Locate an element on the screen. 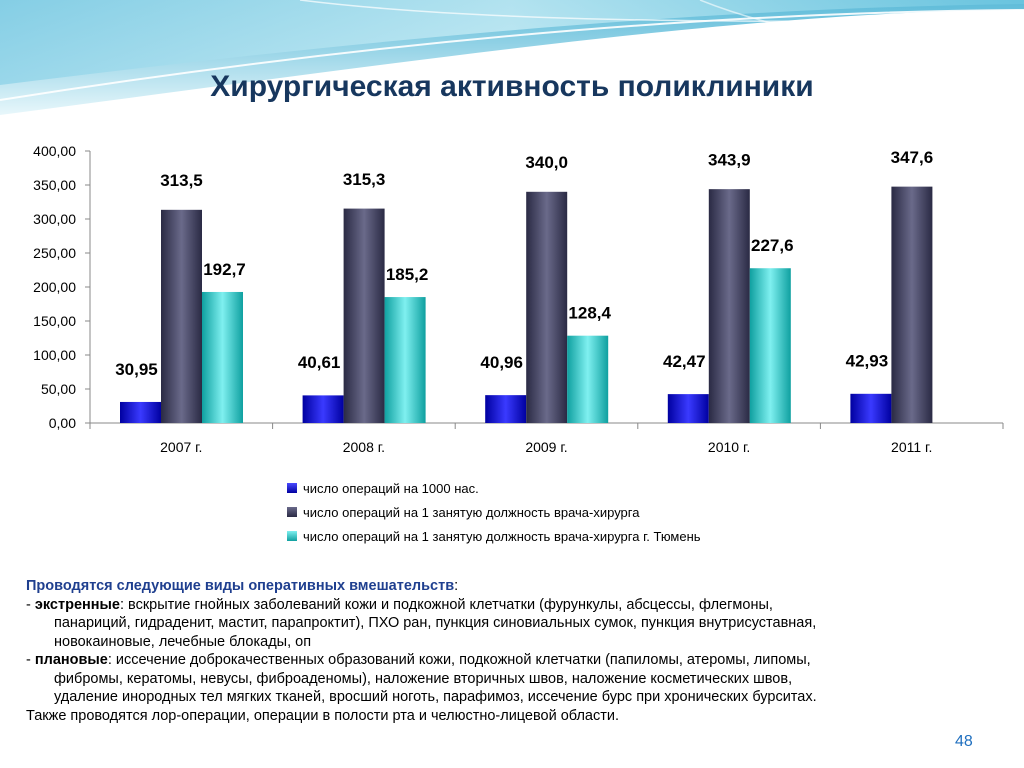 This screenshot has height=768, width=1024. x-tick-label: 2011 г. is located at coordinates (911, 447).